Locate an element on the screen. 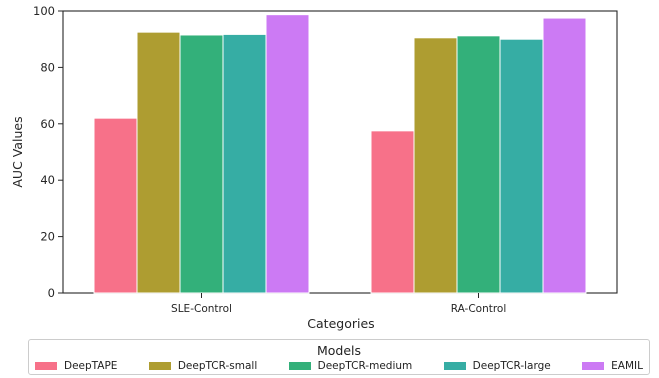  legend-item: DeepTCR-small is located at coordinates (203, 366).